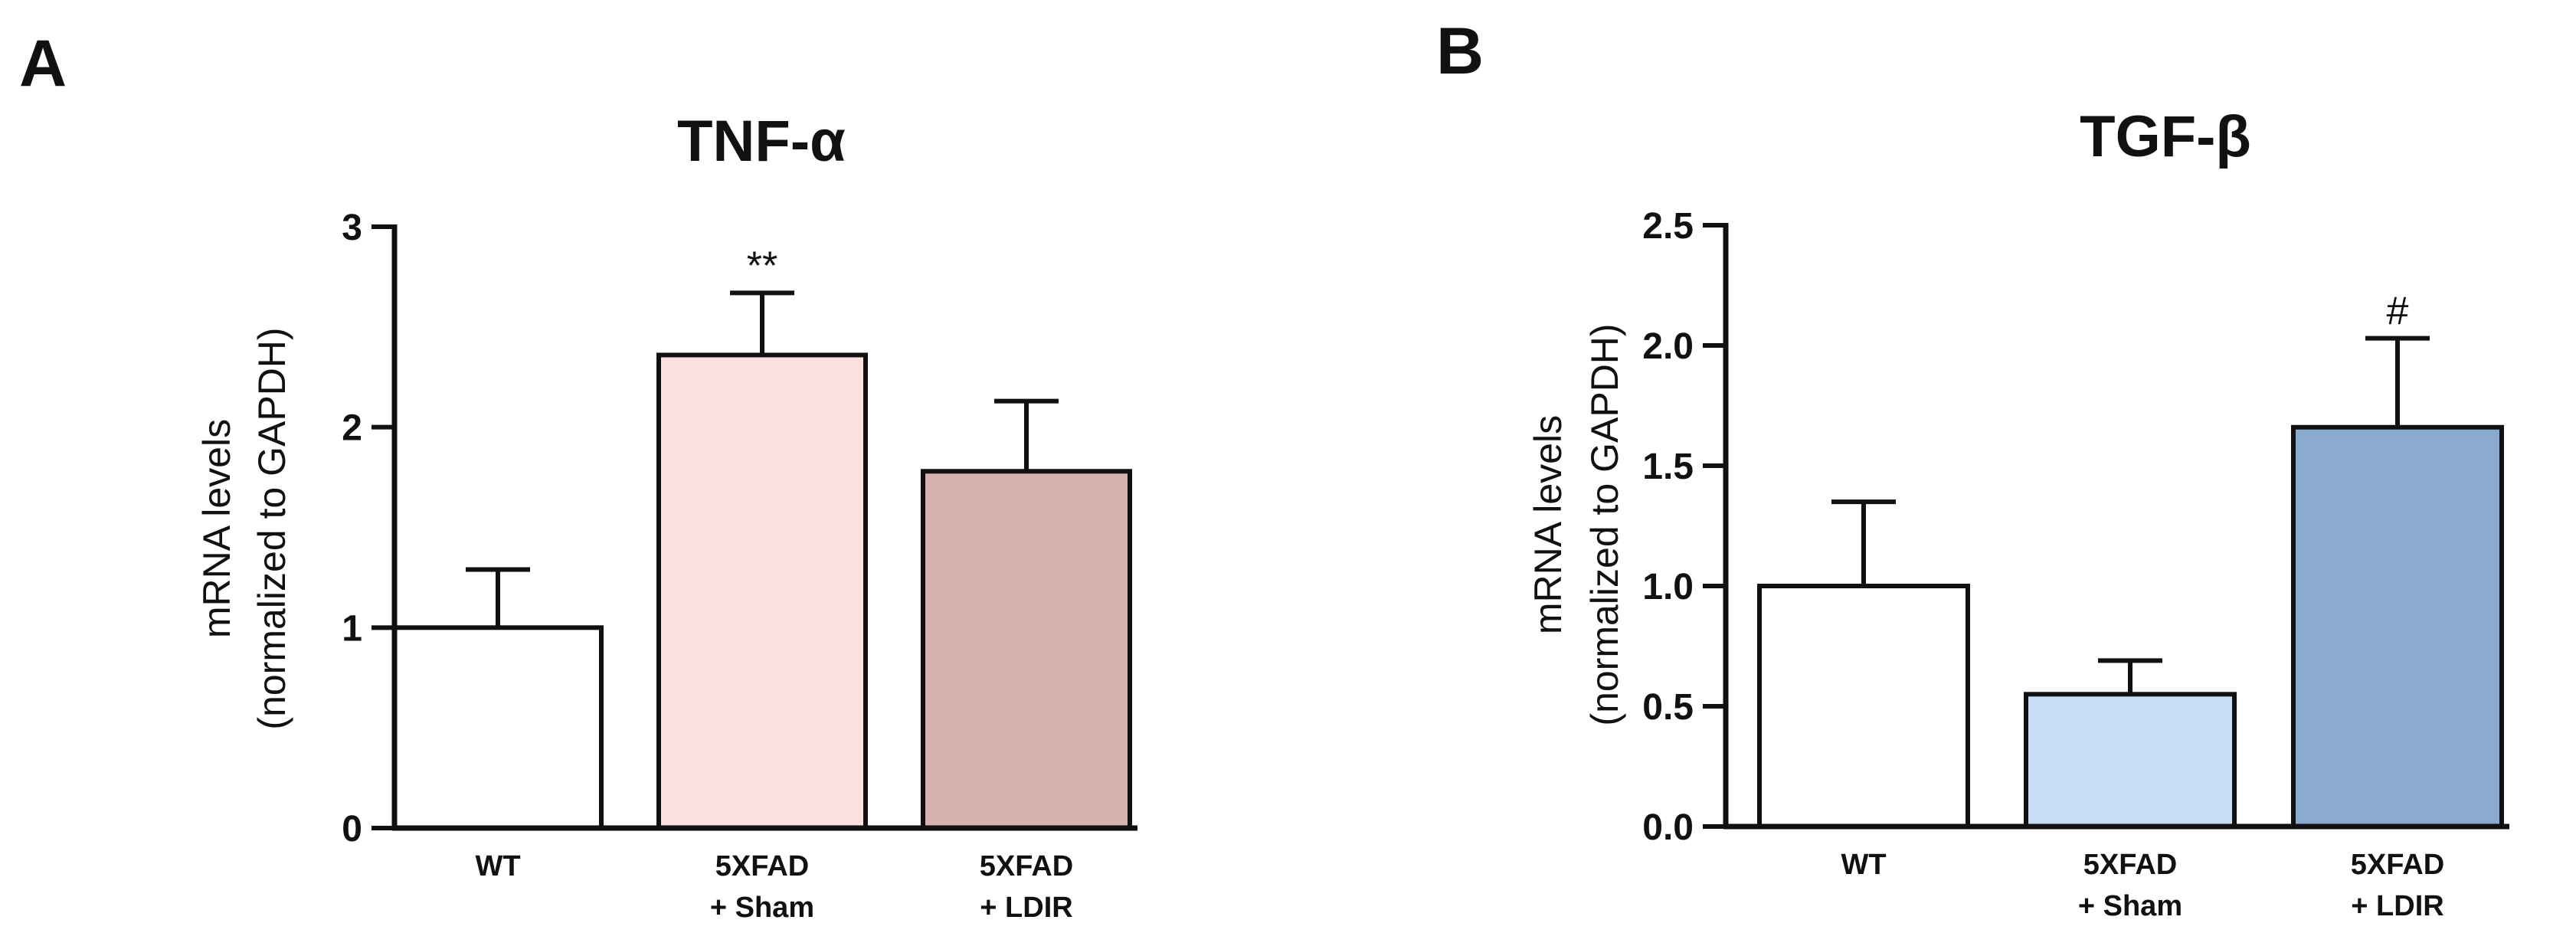 This screenshot has height=933, width=2576. I want to click on y-tick-label: 2.0, so click(1668, 346).